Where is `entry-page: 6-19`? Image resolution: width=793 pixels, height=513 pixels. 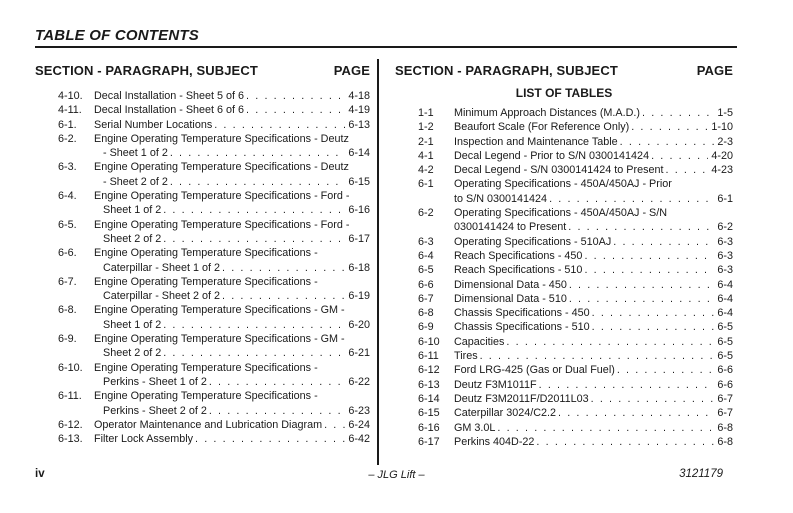
entry-page: 6-19 is located at coordinates (359, 296).